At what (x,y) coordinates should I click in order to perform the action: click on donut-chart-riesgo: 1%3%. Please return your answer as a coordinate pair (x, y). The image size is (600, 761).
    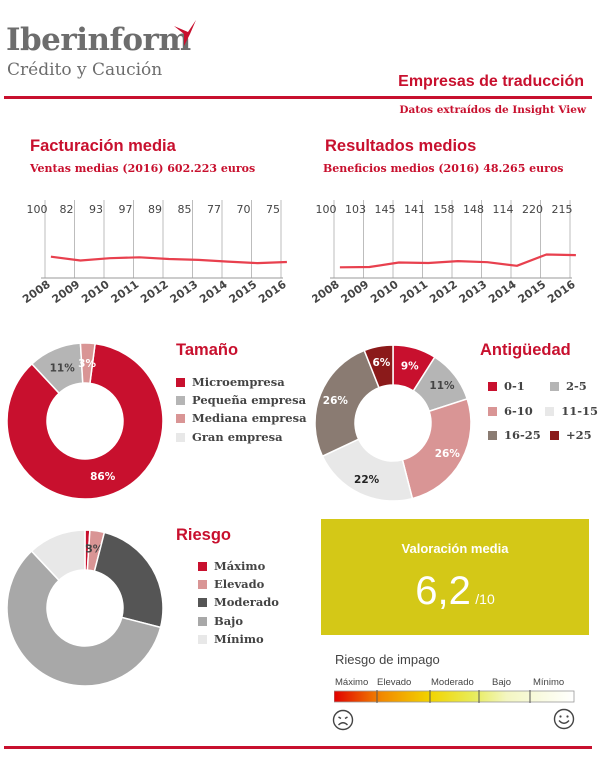
    Looking at the image, I should click on (85, 608).